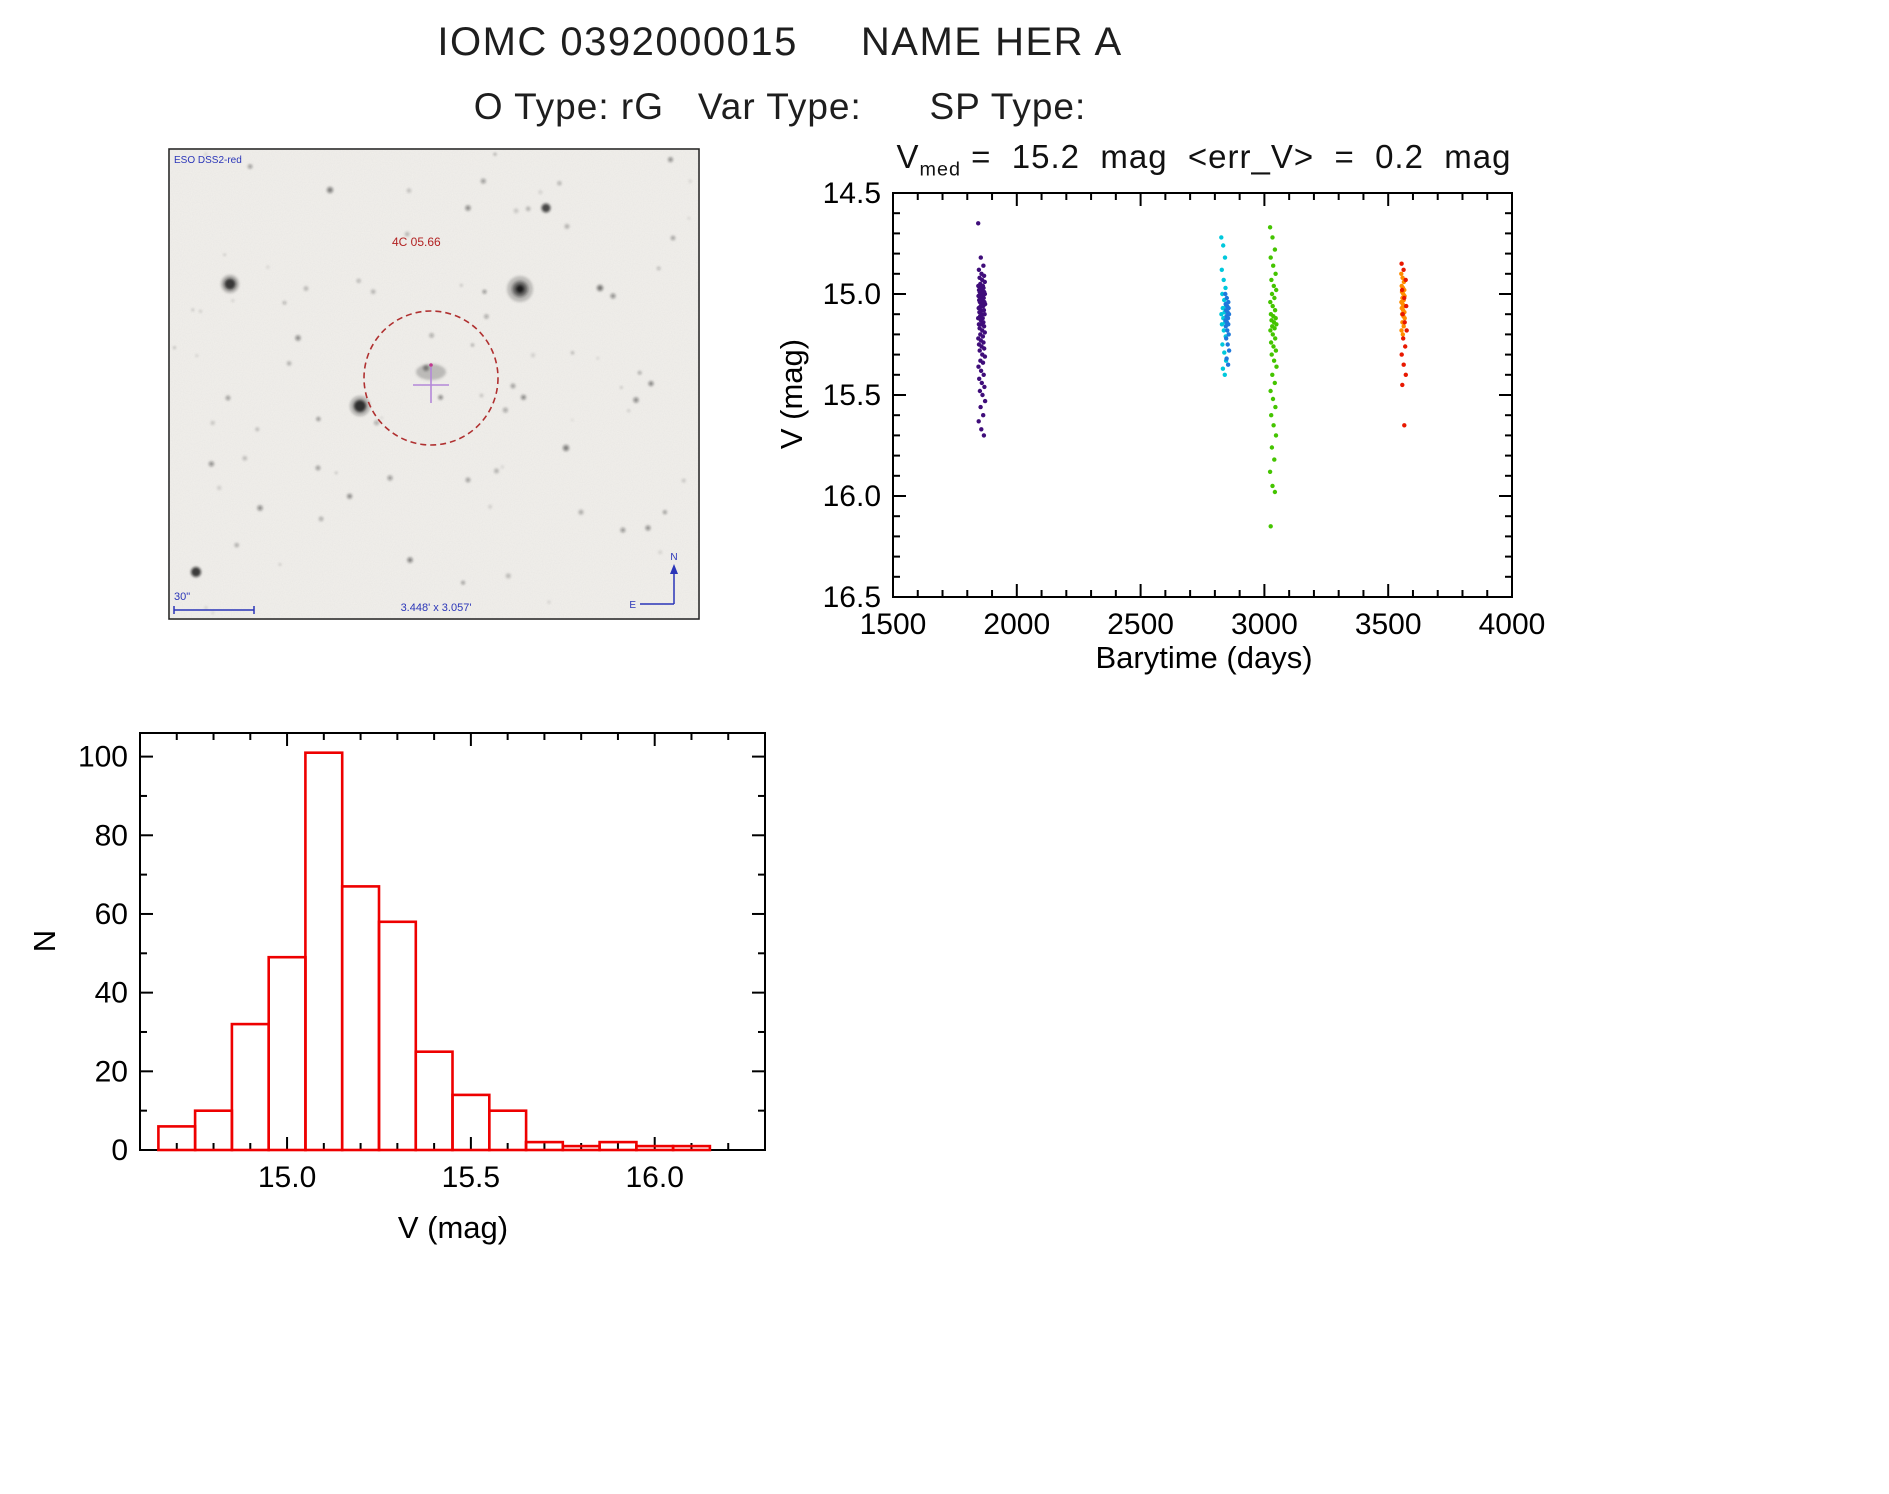 The height and width of the screenshot is (1494, 1889). Describe the element at coordinates (416, 242) in the screenshot. I see `source-label: 4C 05.66` at that location.